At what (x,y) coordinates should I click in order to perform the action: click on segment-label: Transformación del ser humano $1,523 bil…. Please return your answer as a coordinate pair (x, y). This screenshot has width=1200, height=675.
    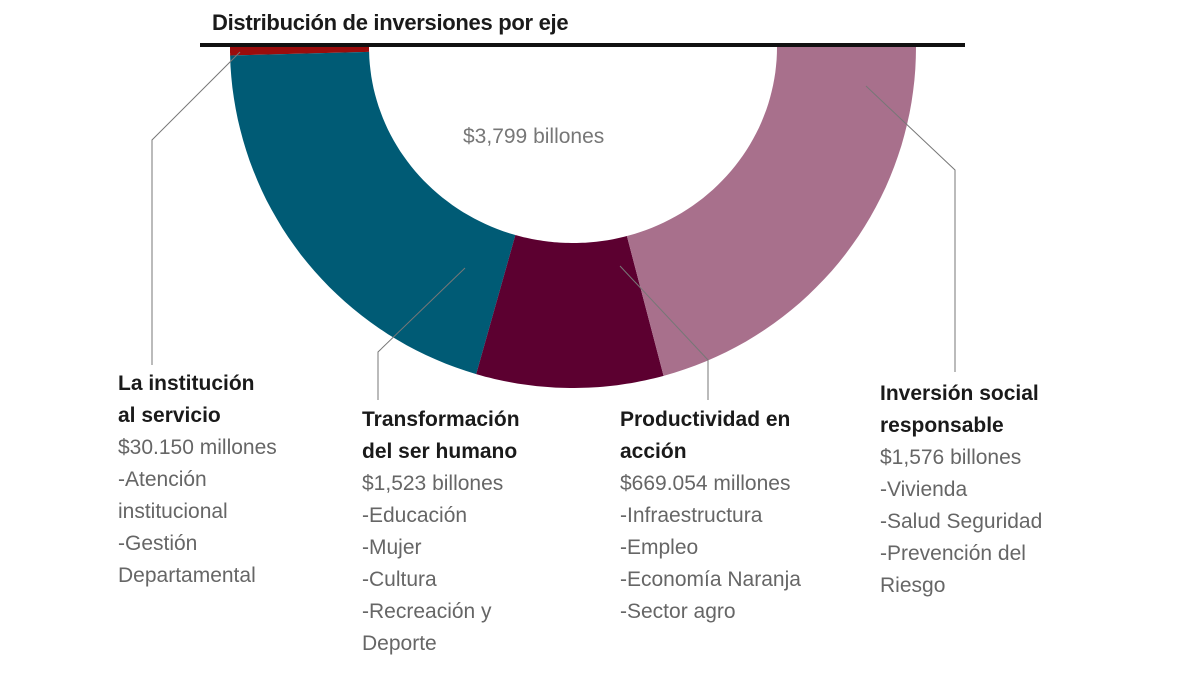
    Looking at the image, I should click on (462, 532).